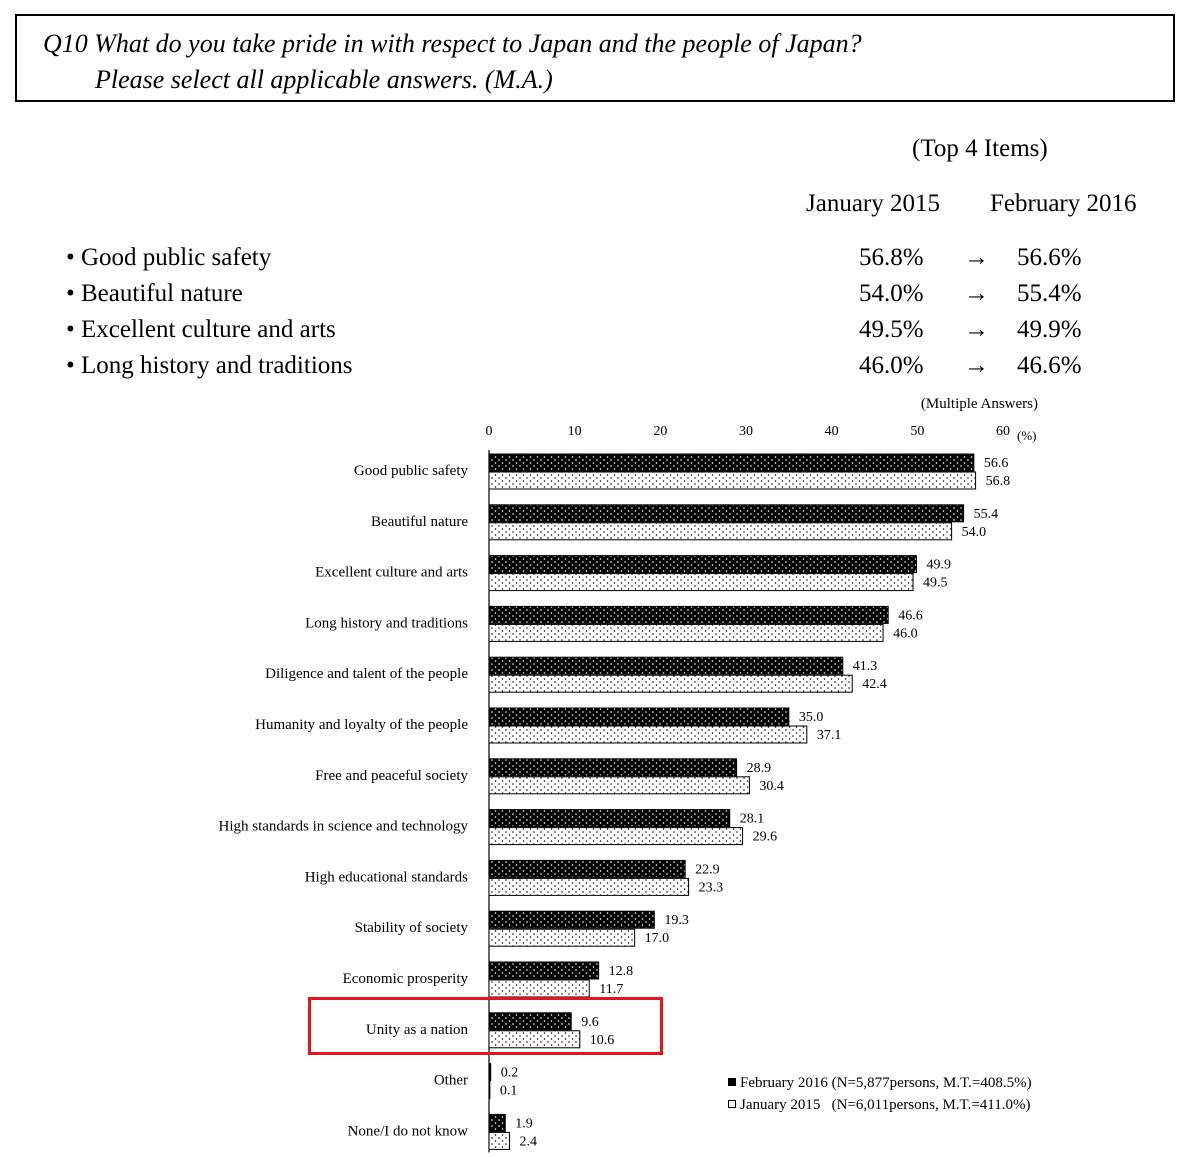 The height and width of the screenshot is (1157, 1200). I want to click on summary-row-value-2016: 56.6%, so click(1049, 257).